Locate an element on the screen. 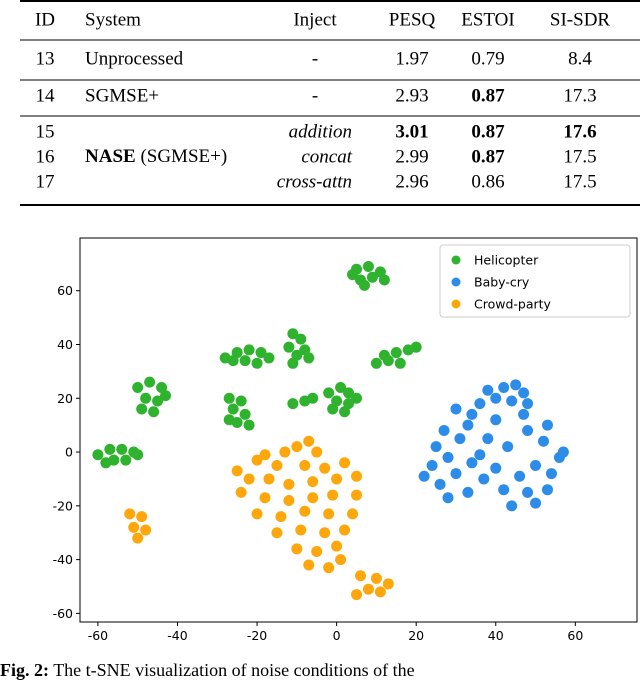  system-variant: (SGMSE+) is located at coordinates (183, 156).